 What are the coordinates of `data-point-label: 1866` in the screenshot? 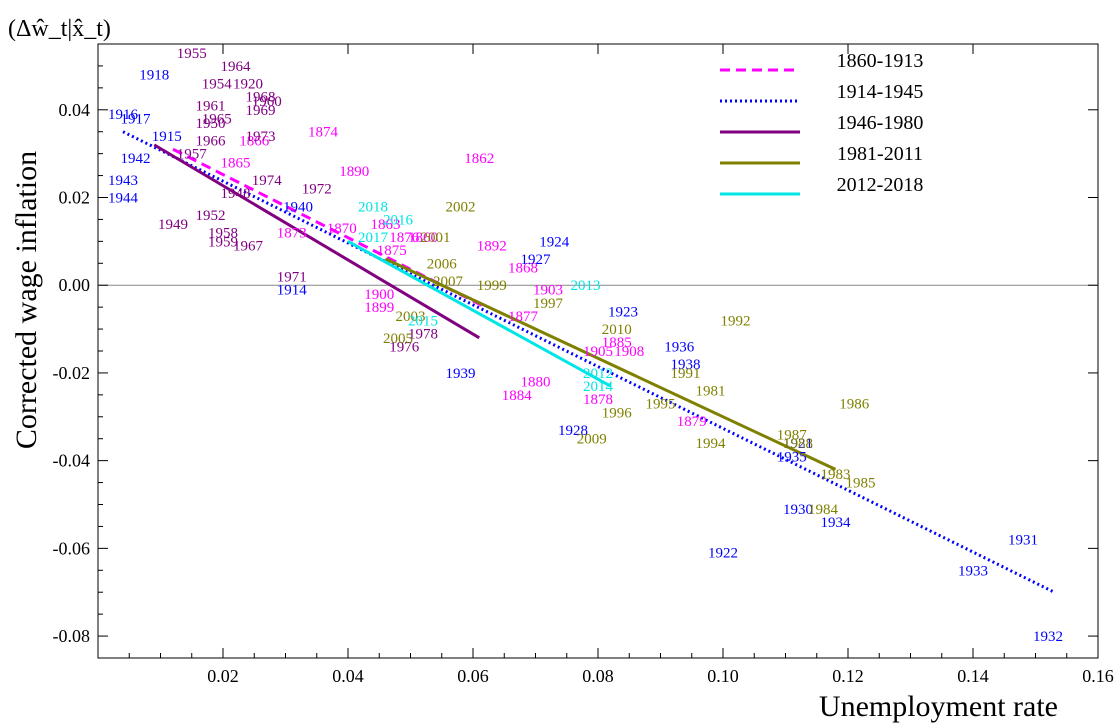 It's located at (254, 141).